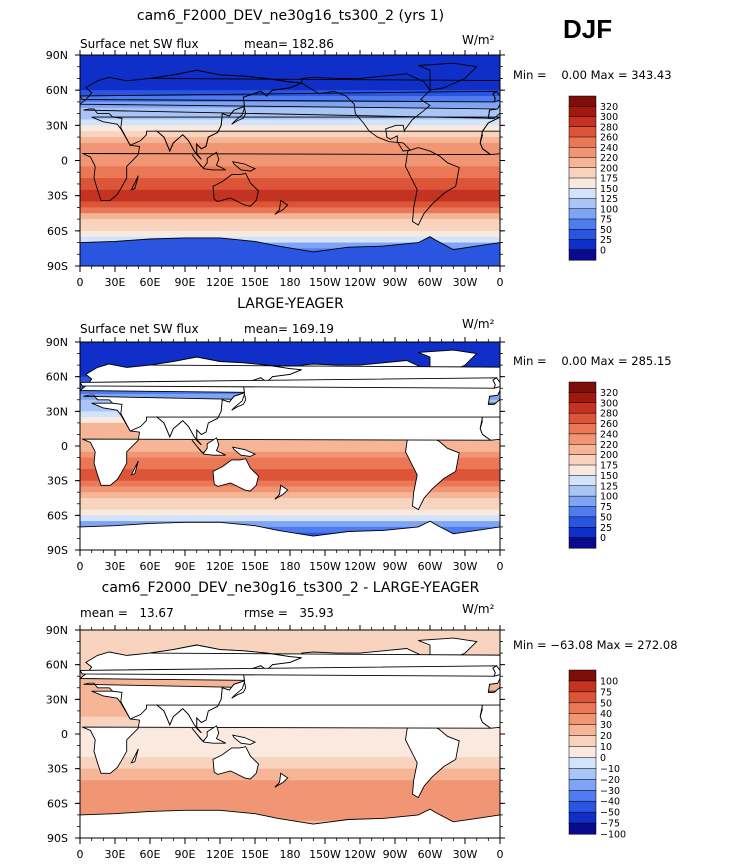 This screenshot has height=865, width=732. Describe the element at coordinates (289, 329) in the screenshot. I see `panel-2-mean-label: mean= 169.19` at that location.